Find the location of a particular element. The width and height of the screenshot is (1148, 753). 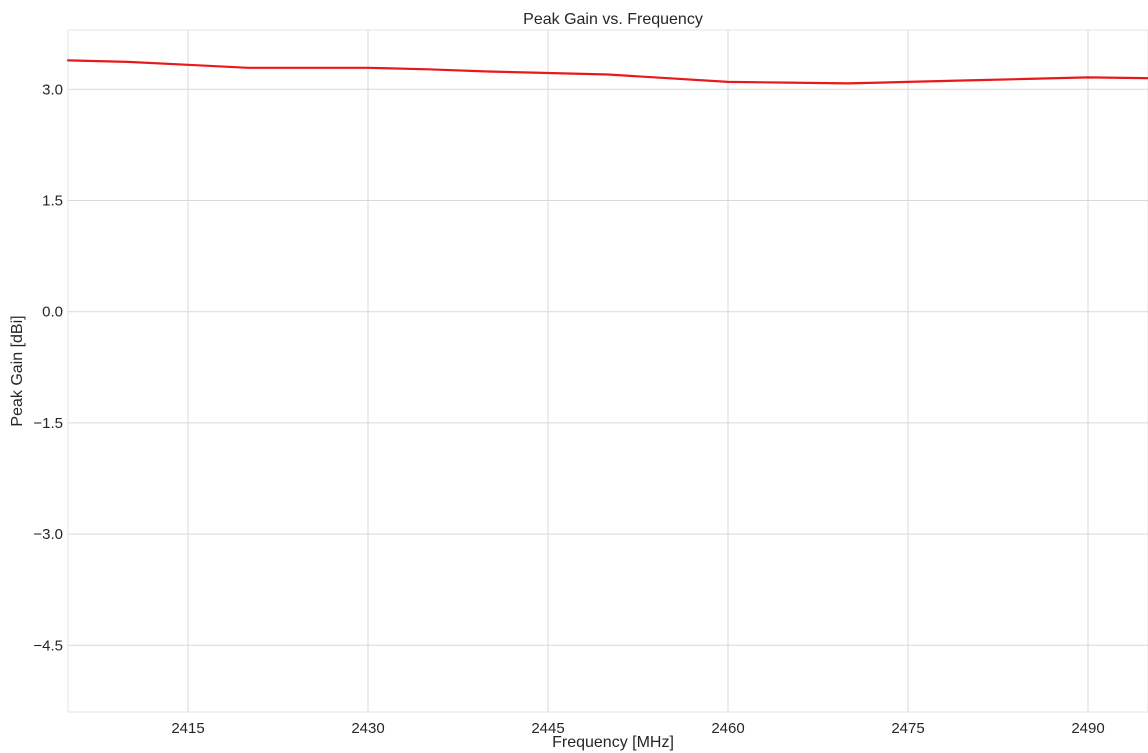

y-axis-label: Peak Gain [dBi] is located at coordinates (17, 370).